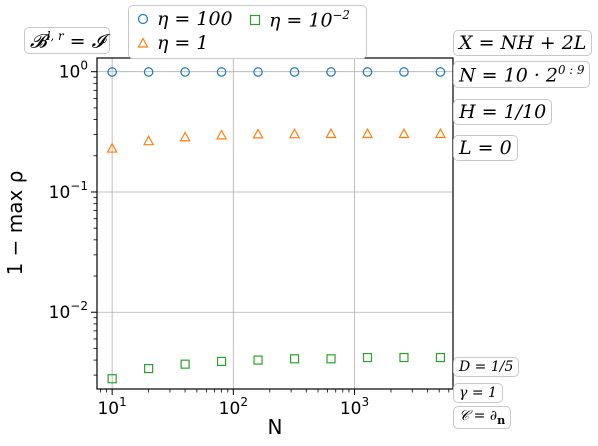  I want to click on legend-item-eta-100: η = 100, so click(185, 19).